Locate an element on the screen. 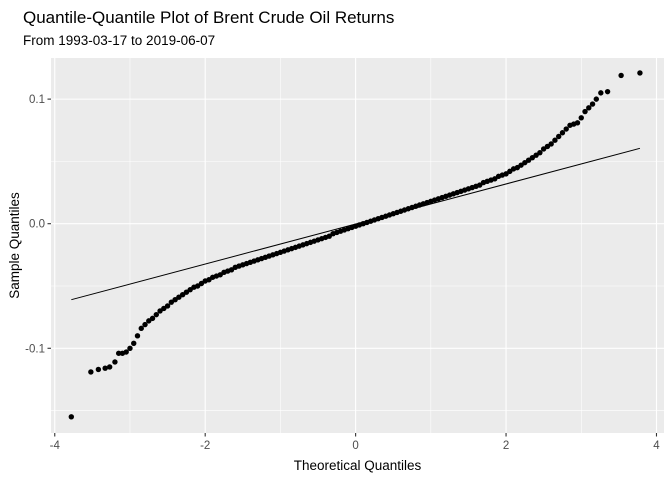  y-tick-label: 0.0 is located at coordinates (37, 225).